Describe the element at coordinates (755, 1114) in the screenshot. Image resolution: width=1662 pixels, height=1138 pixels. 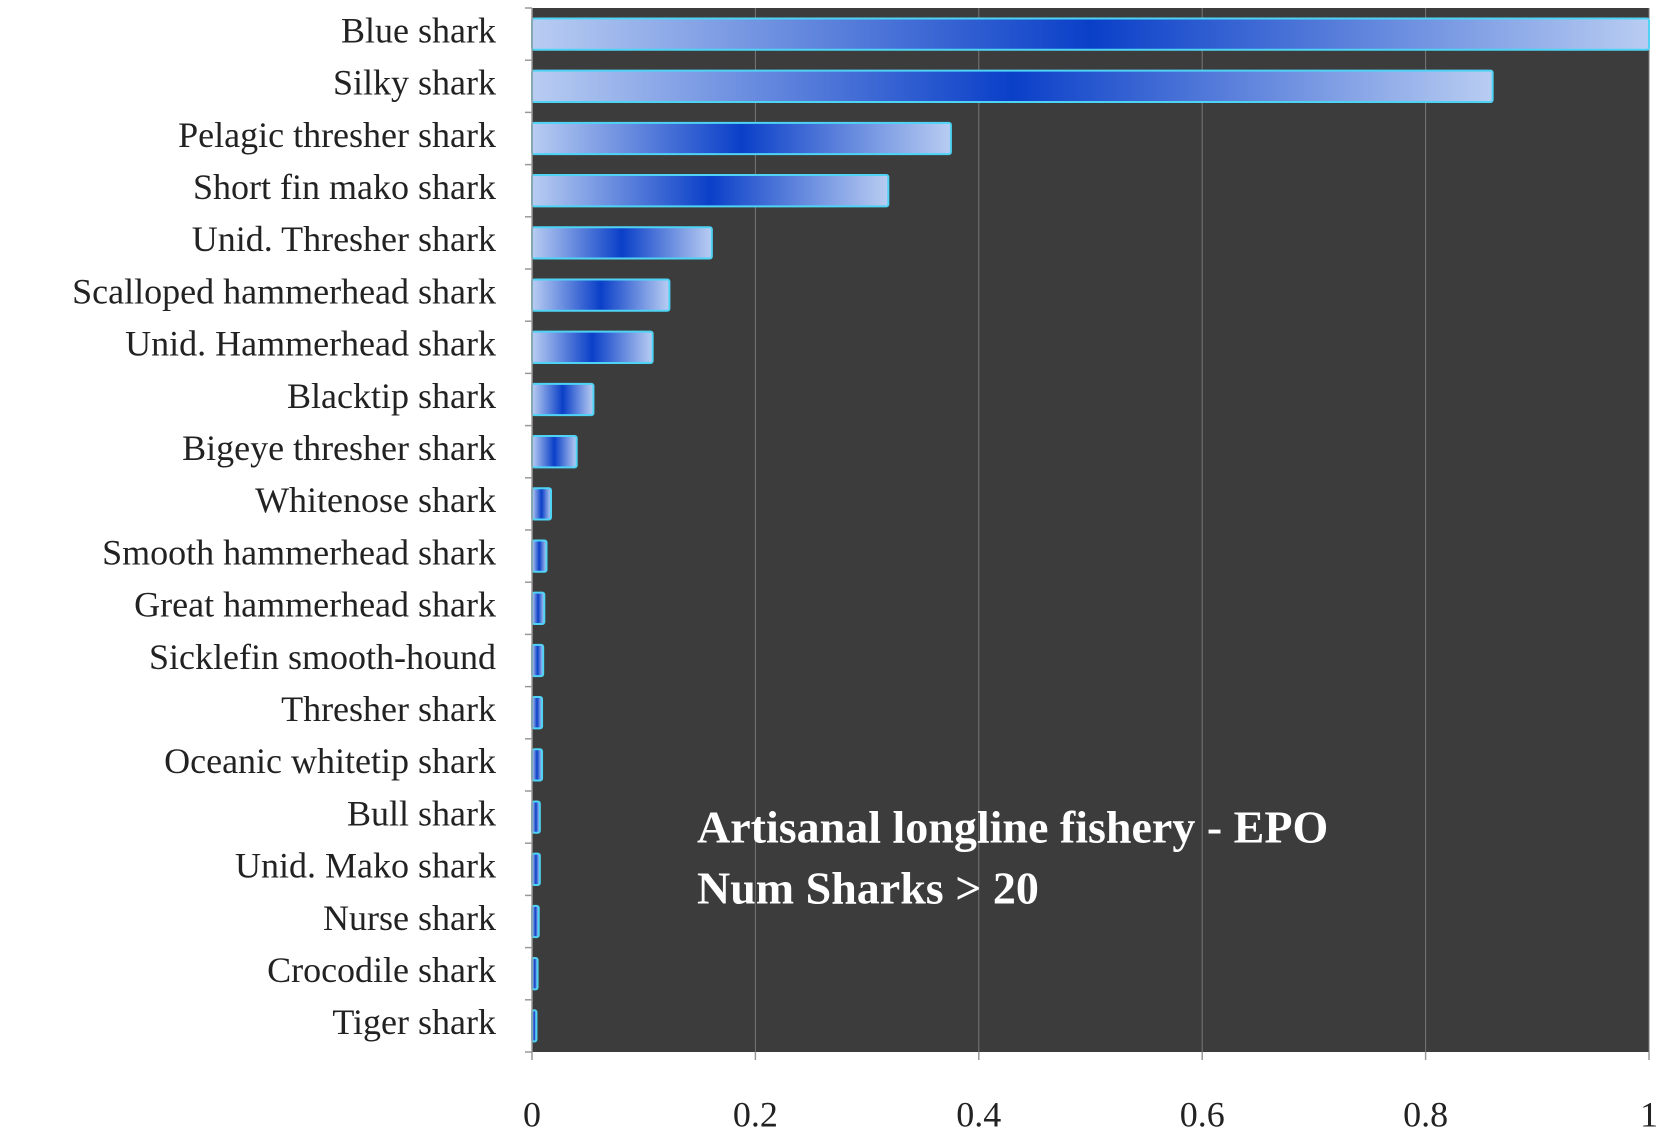
I see `x-tick-label: 0.2` at that location.